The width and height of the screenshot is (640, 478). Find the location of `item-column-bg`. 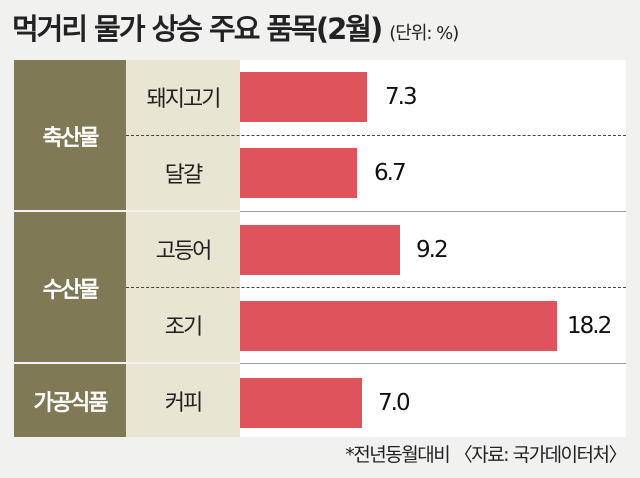

item-column-bg is located at coordinates (183, 248).